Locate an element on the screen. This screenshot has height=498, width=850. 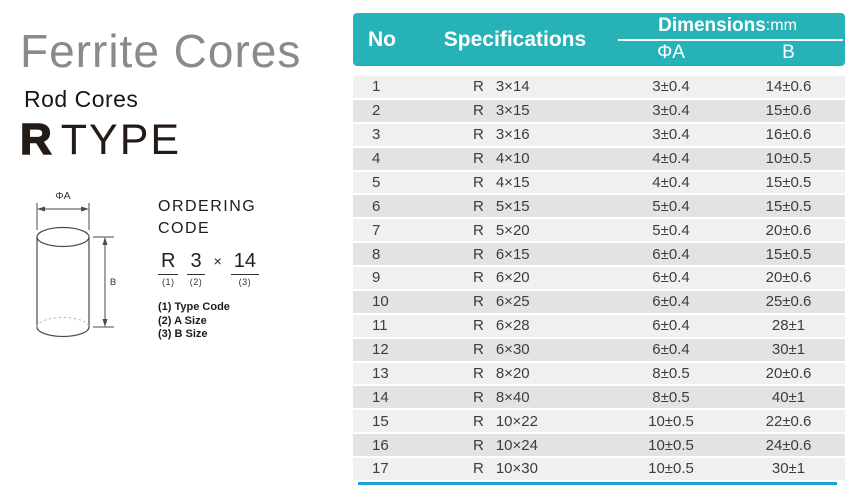
row-no-cell: 17 is located at coordinates (380, 469).